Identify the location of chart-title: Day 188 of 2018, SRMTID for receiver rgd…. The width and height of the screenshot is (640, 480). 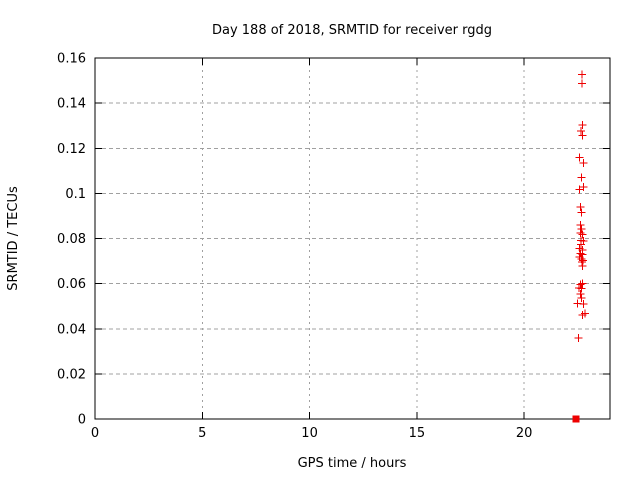
(352, 30).